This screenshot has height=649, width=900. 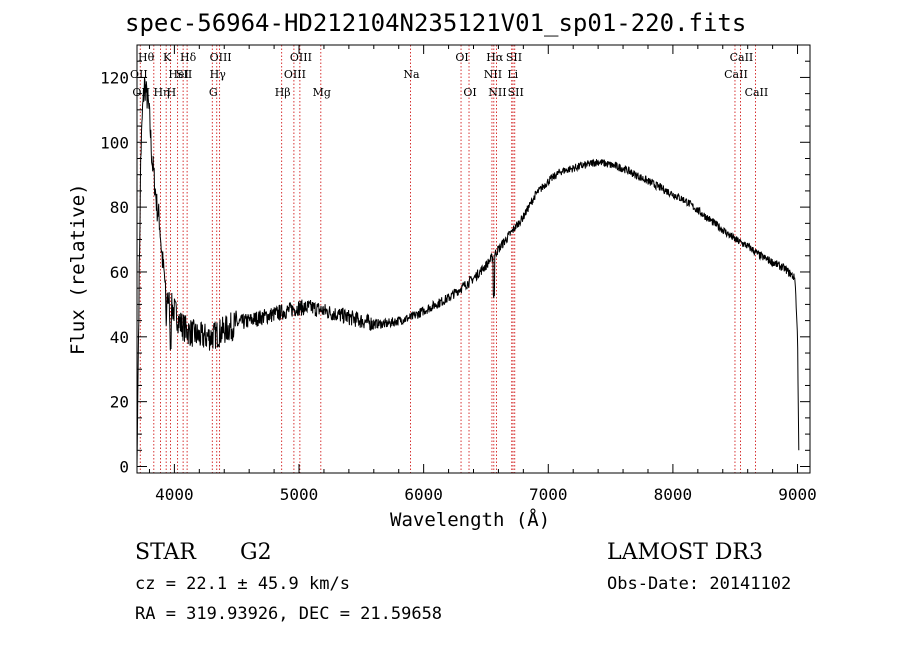 What do you see at coordinates (167, 57) in the screenshot?
I see `line-label-3: K` at bounding box center [167, 57].